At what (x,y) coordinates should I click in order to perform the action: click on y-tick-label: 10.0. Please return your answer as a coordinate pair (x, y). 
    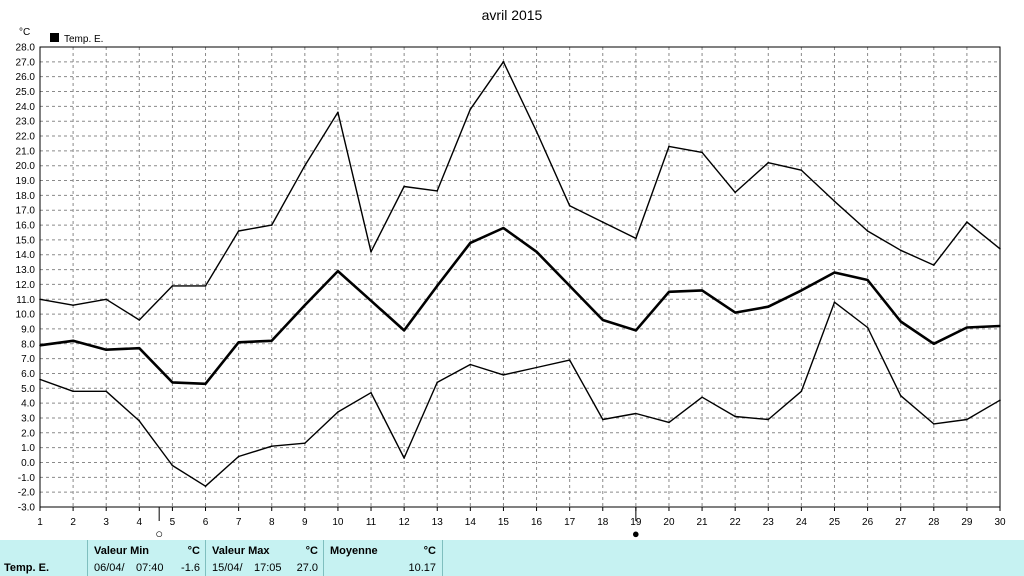
    Looking at the image, I should click on (26, 315).